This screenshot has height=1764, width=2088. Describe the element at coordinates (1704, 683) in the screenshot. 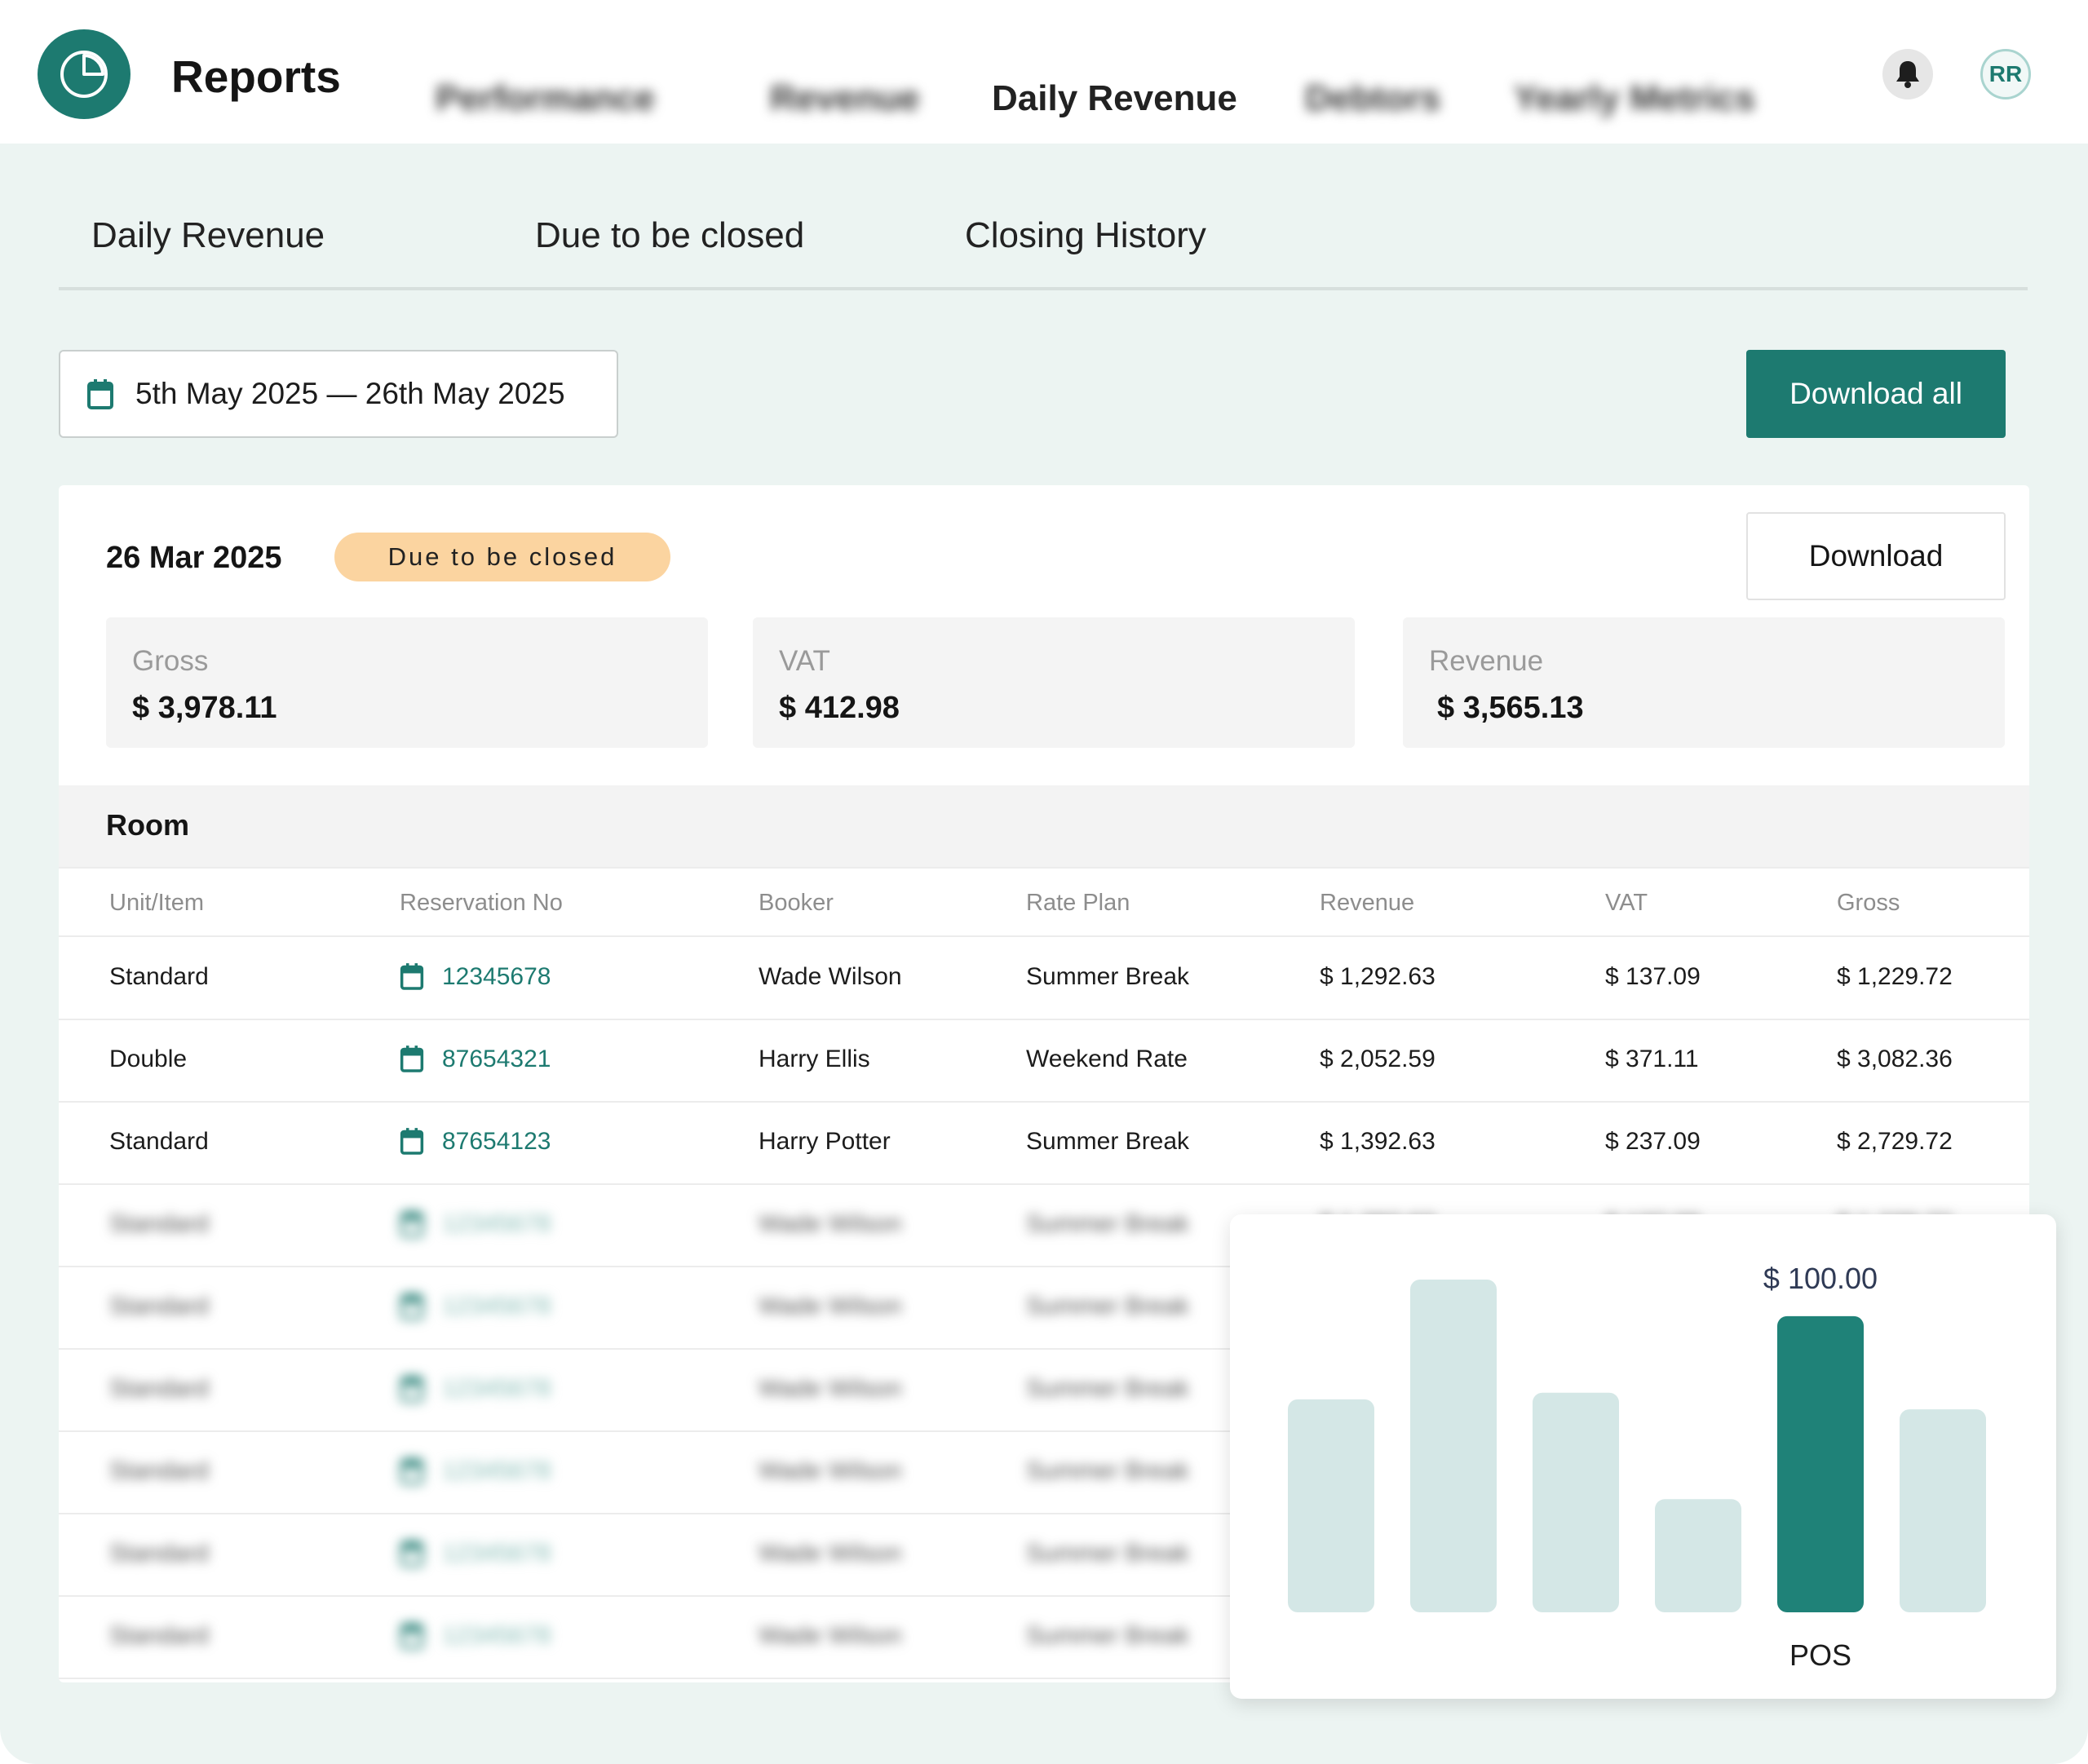

I see `metric-revenue: Revenue $ 3,565.13` at that location.